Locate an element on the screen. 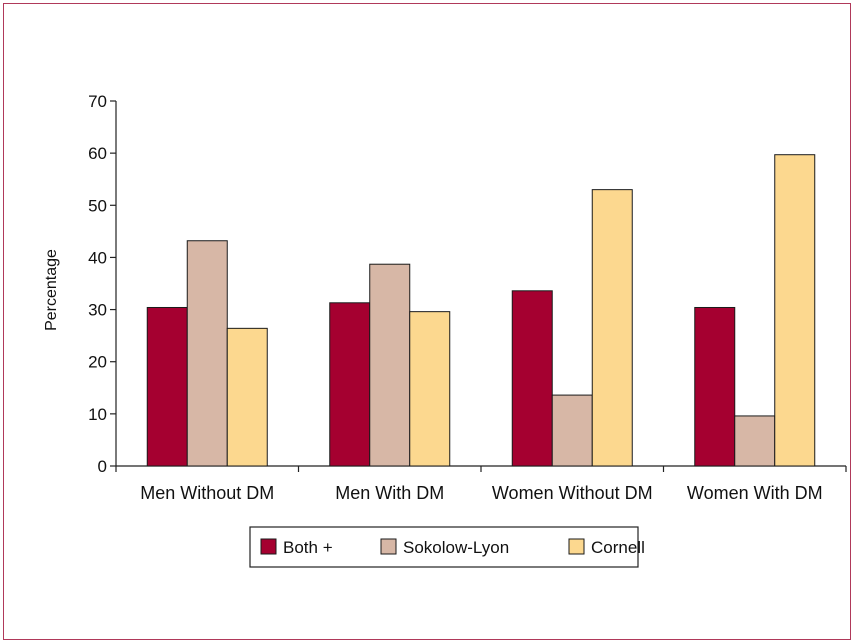 This screenshot has height=642, width=856. y-tick-label: 30 is located at coordinates (97, 310).